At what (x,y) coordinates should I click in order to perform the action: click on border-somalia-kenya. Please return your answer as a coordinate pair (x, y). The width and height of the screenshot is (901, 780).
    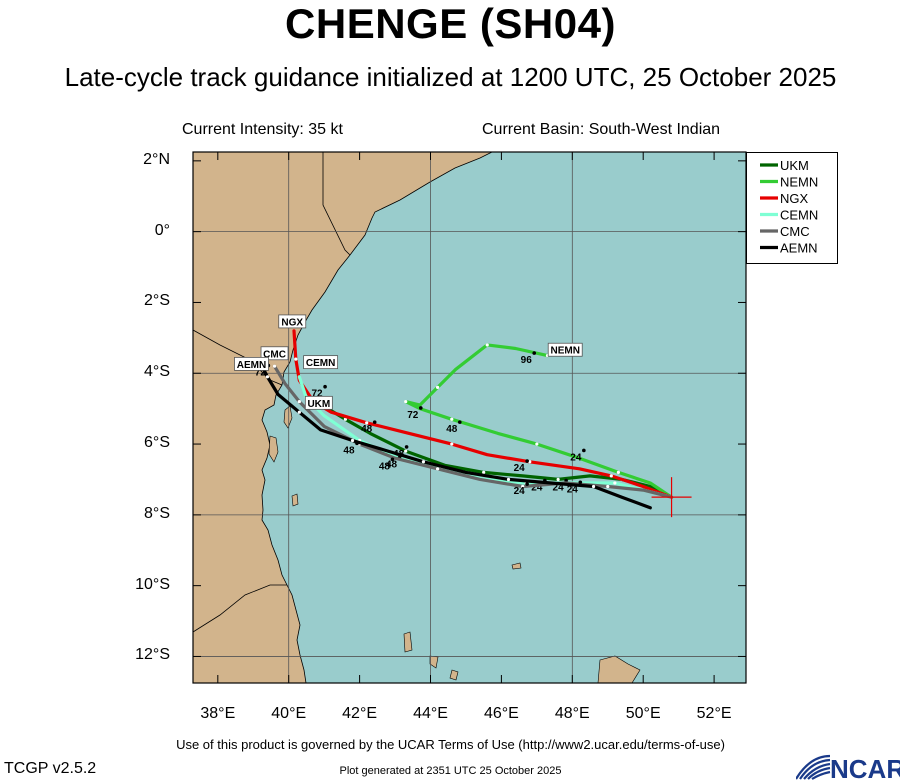
    Looking at the image, I should click on (336, 204).